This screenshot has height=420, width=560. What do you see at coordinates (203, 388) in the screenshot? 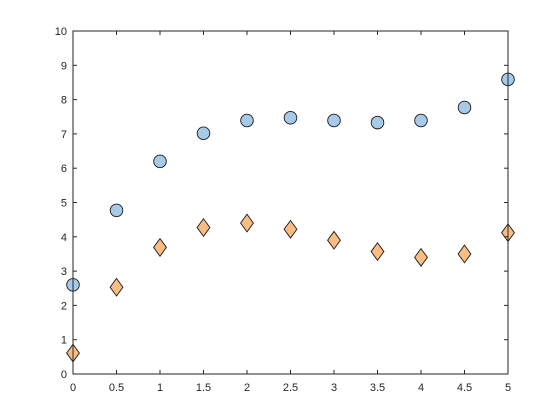
I see `x-tick-label: 1.5` at bounding box center [203, 388].